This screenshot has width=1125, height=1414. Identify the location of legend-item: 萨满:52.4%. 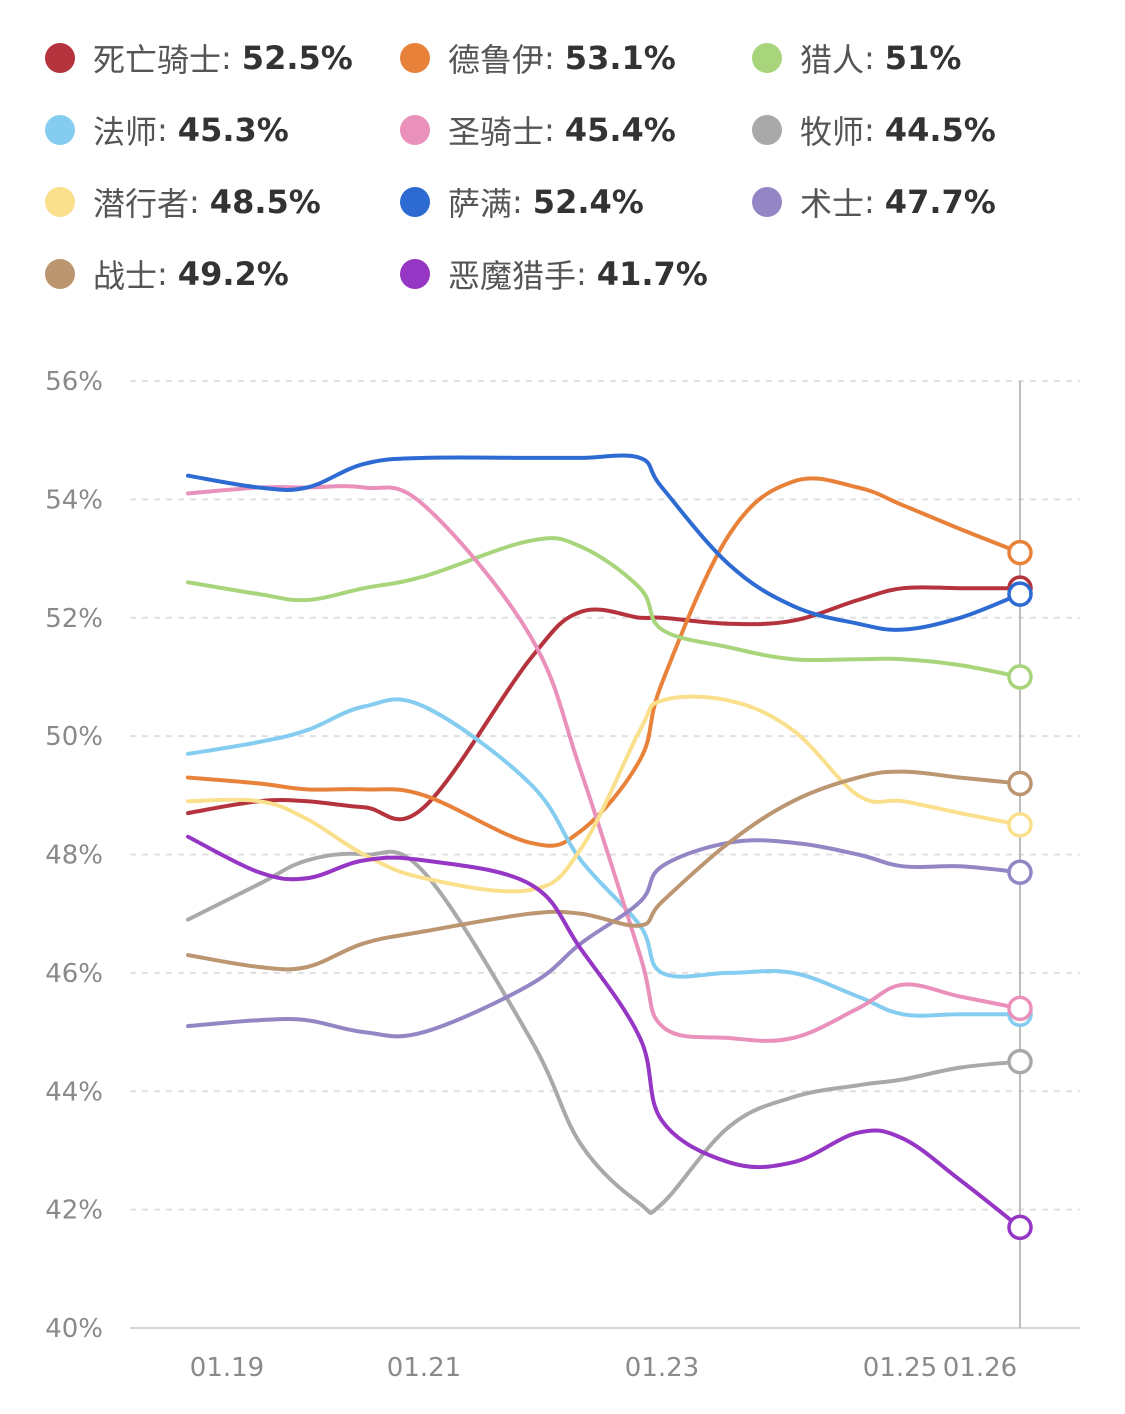
(522, 202).